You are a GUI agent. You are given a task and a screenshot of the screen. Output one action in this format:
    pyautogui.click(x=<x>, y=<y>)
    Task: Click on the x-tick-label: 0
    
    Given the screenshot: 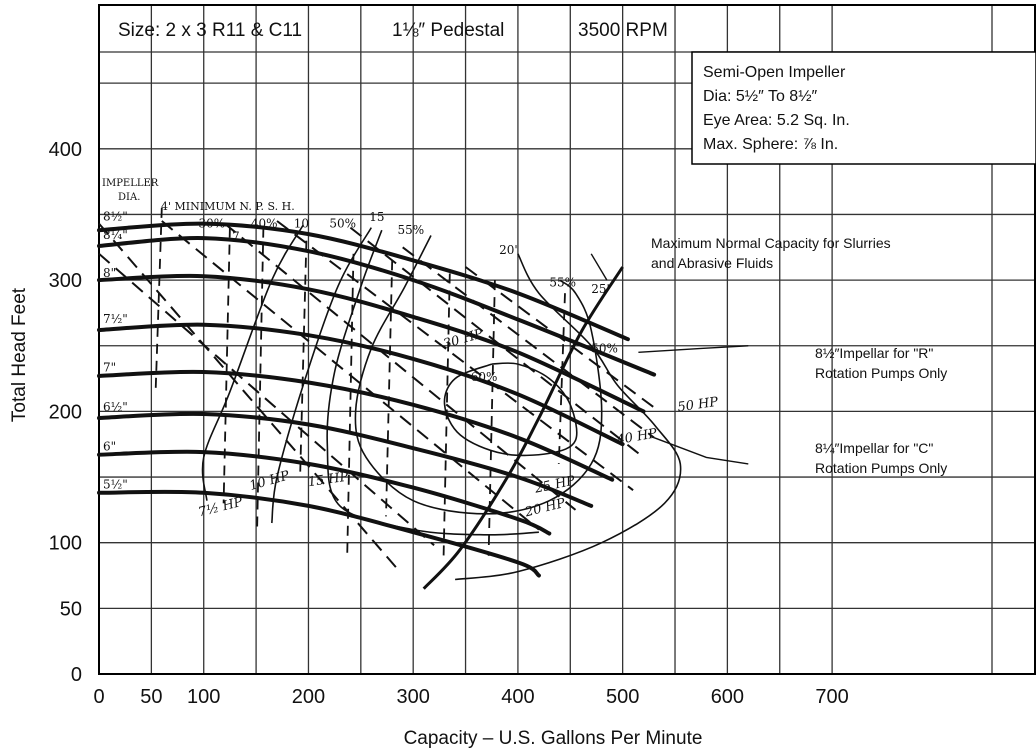 What is the action you would take?
    pyautogui.click(x=98, y=697)
    